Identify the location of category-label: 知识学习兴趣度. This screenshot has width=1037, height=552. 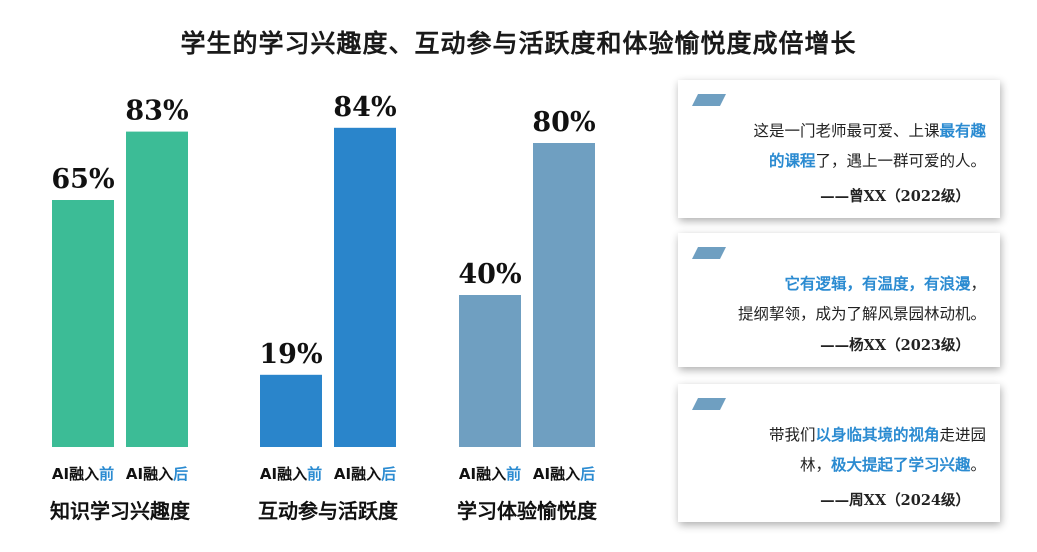
(120, 511).